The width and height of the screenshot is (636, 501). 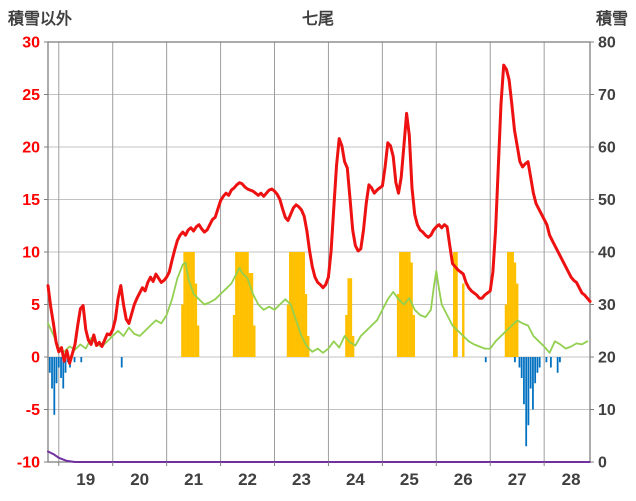 I want to click on left-axis-tick-label: -10, so click(x=28, y=463).